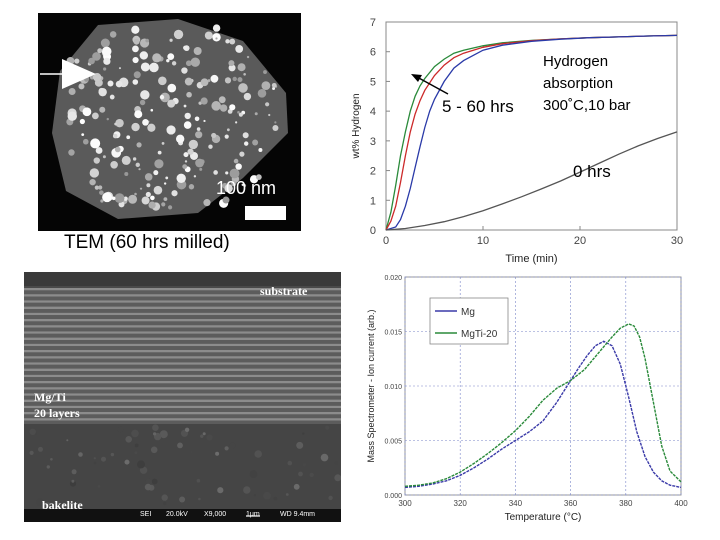  Describe the element at coordinates (478, 106) in the screenshot. I see `annotation-milled-range: 5 - 60 hrs` at that location.